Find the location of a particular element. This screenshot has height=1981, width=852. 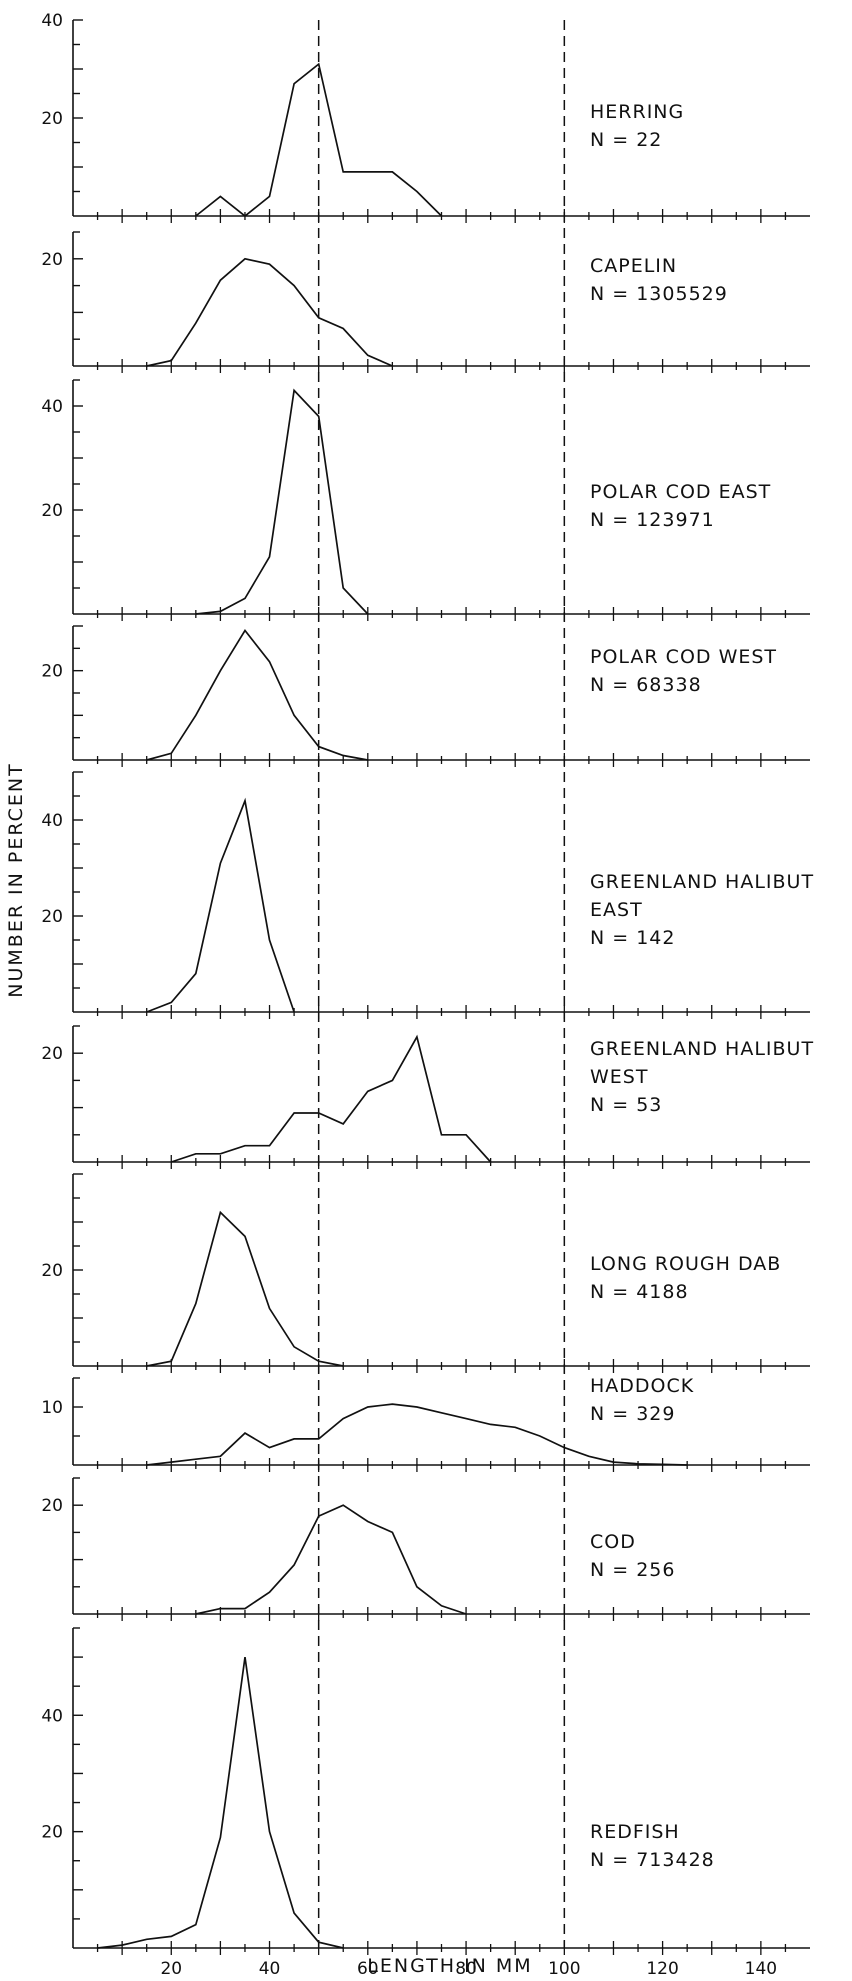

species-label: CAPELIN is located at coordinates (633, 266).